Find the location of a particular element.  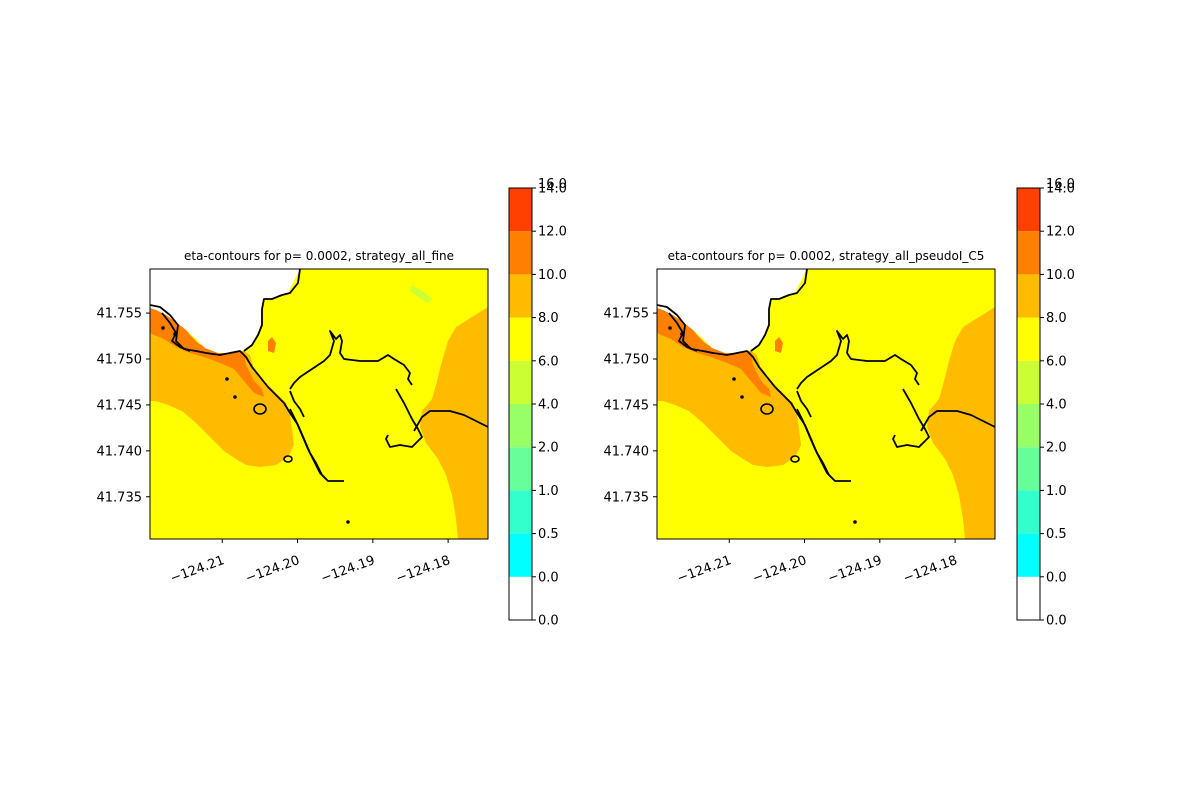

contour-level-10-12-patch is located at coordinates (272, 345).